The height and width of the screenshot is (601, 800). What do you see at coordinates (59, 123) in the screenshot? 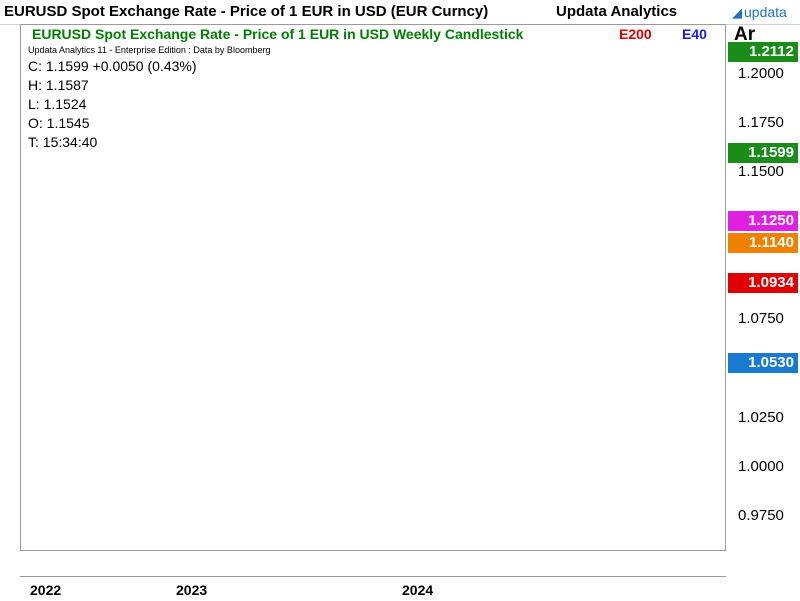
I see `ohlc-open: O: 1.1545` at bounding box center [59, 123].